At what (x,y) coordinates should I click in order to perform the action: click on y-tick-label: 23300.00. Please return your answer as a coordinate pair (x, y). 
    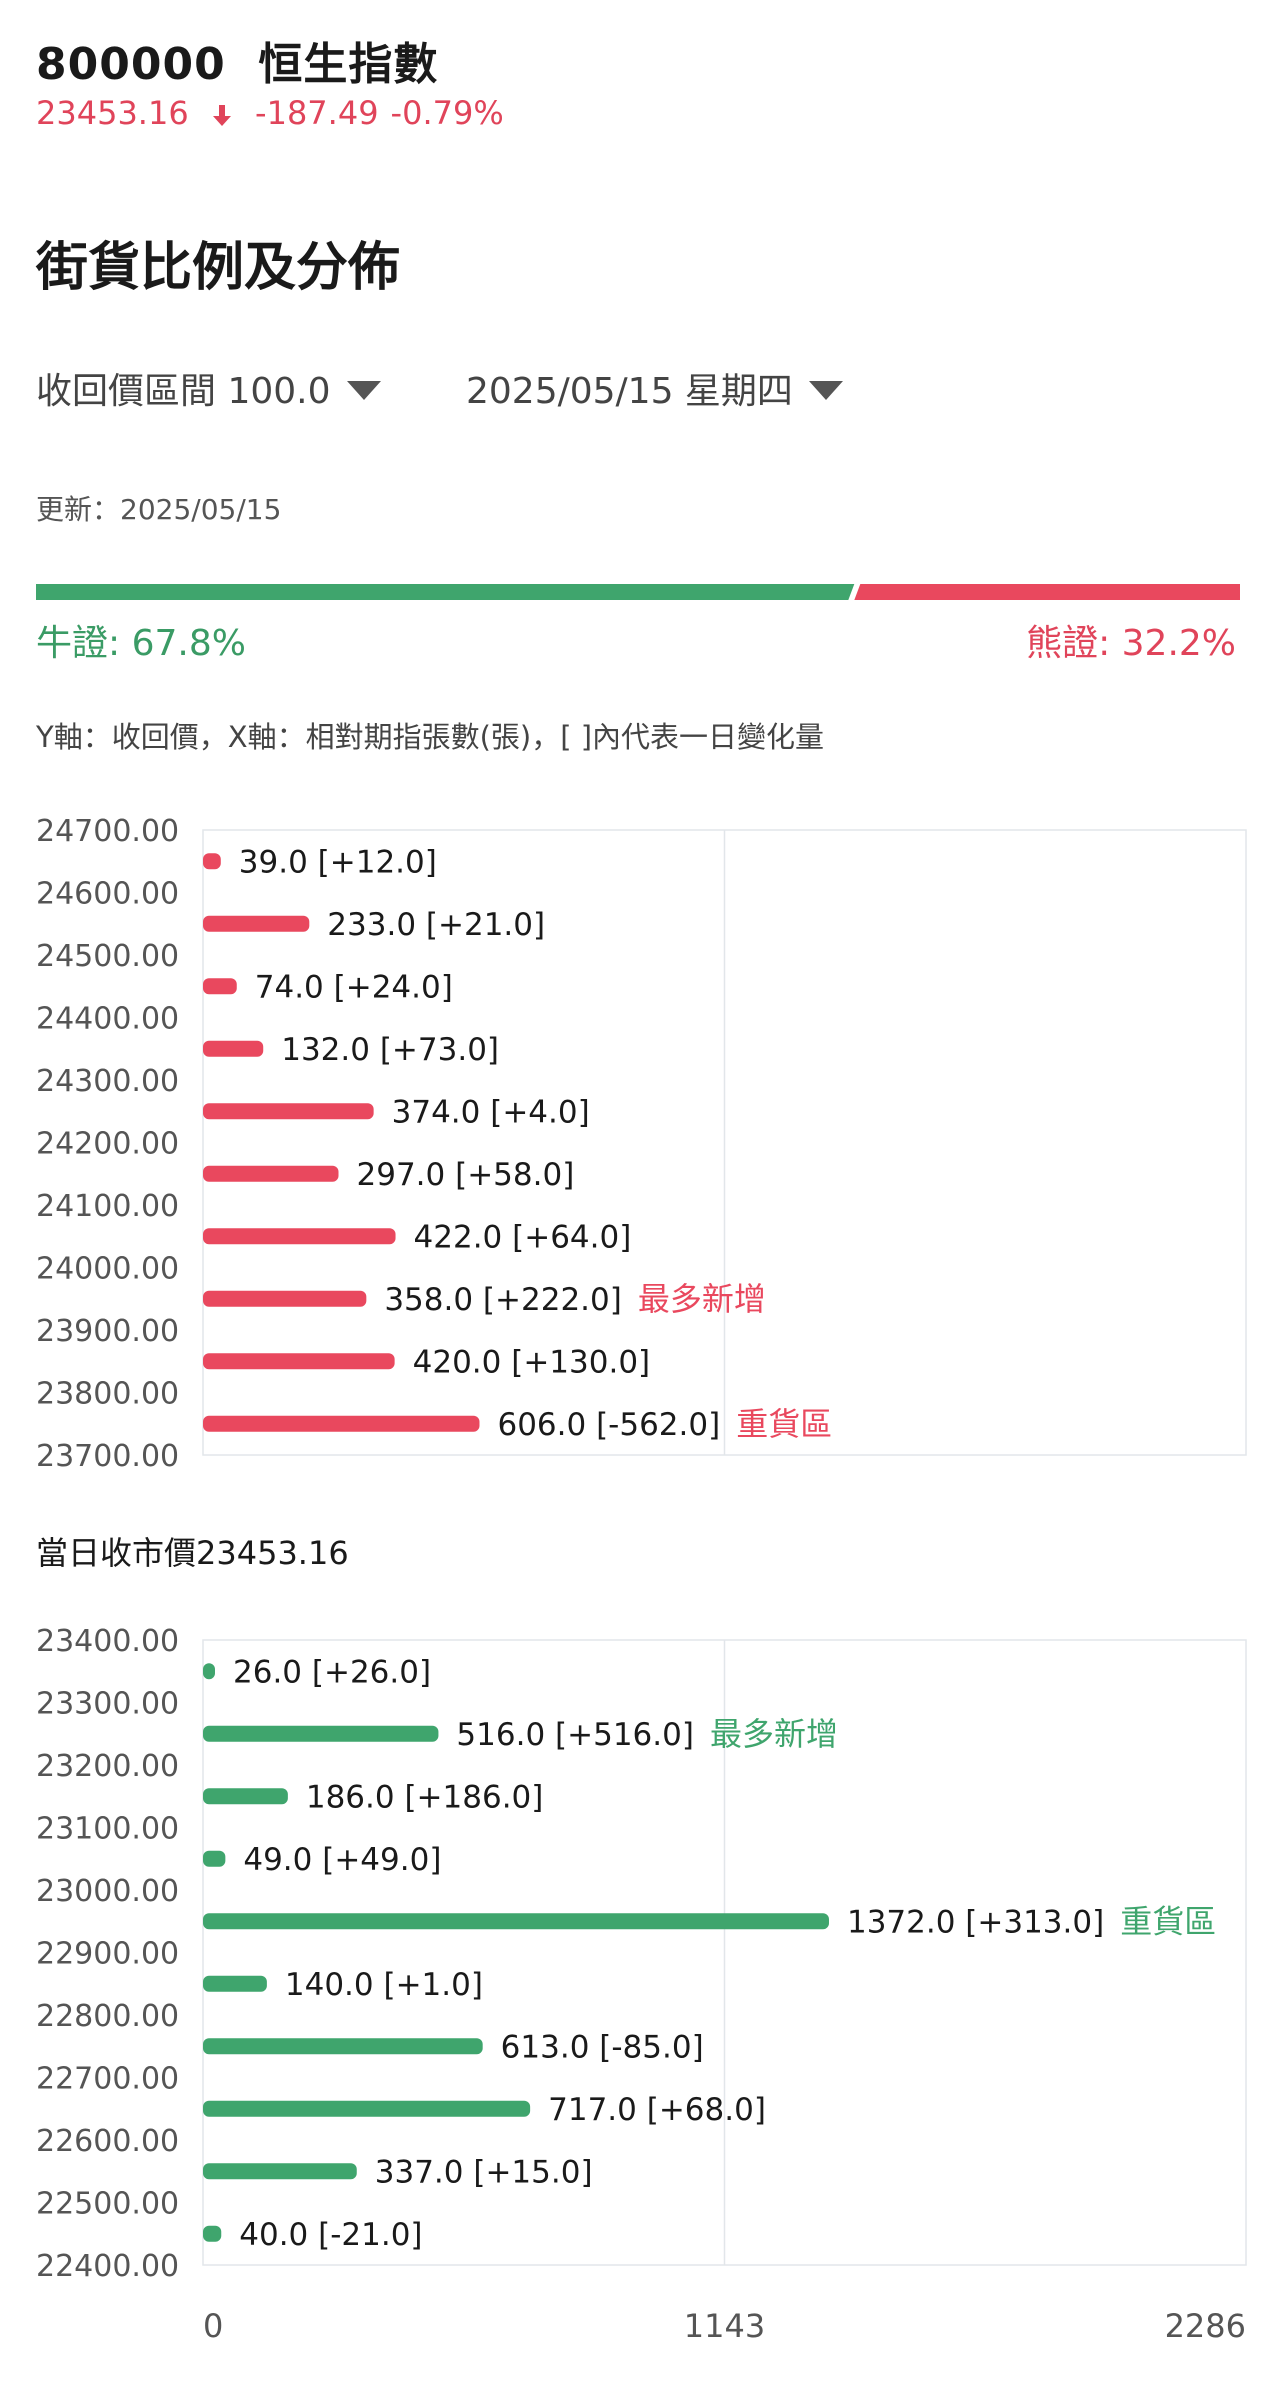
    Looking at the image, I should click on (107, 1704).